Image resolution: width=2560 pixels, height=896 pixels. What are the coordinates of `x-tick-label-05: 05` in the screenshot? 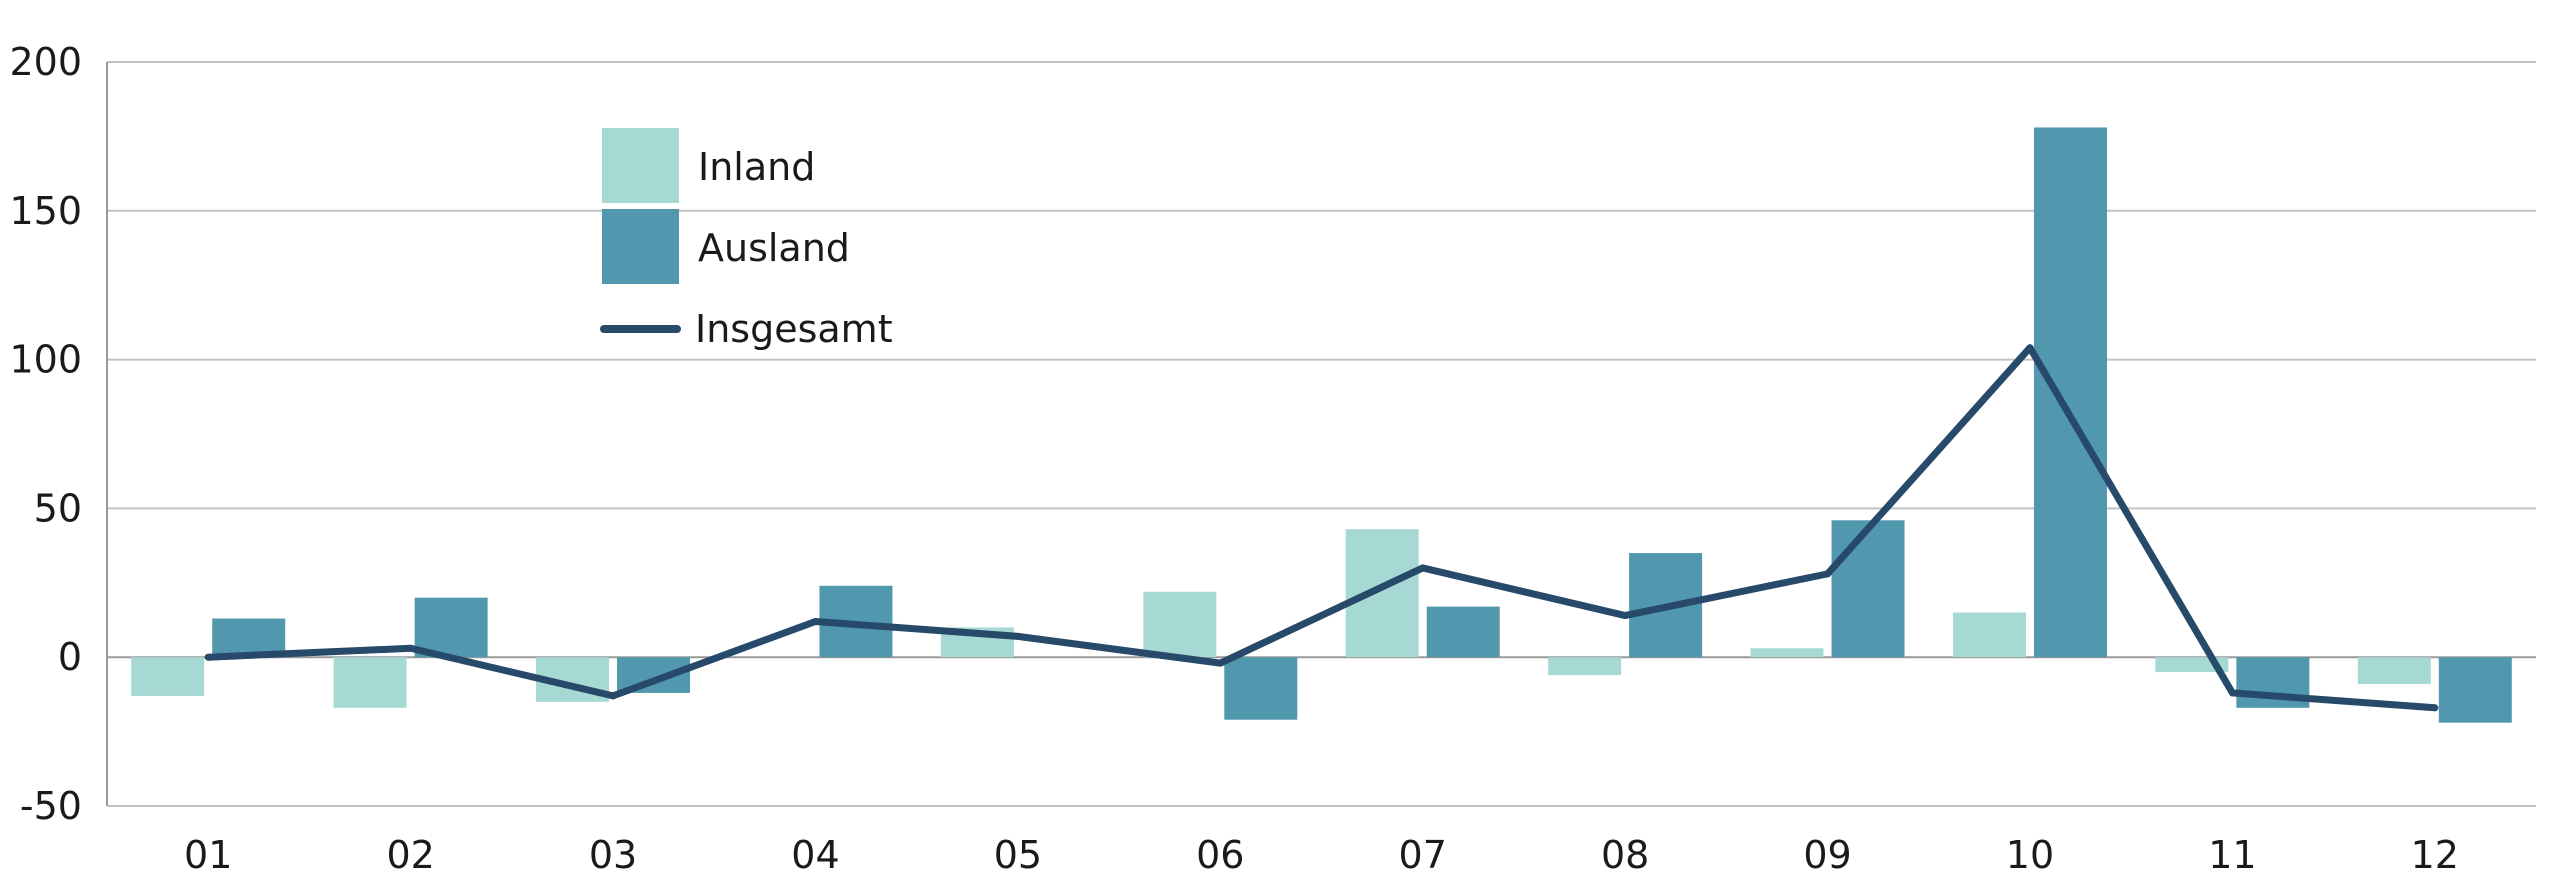 It's located at (1018, 855).